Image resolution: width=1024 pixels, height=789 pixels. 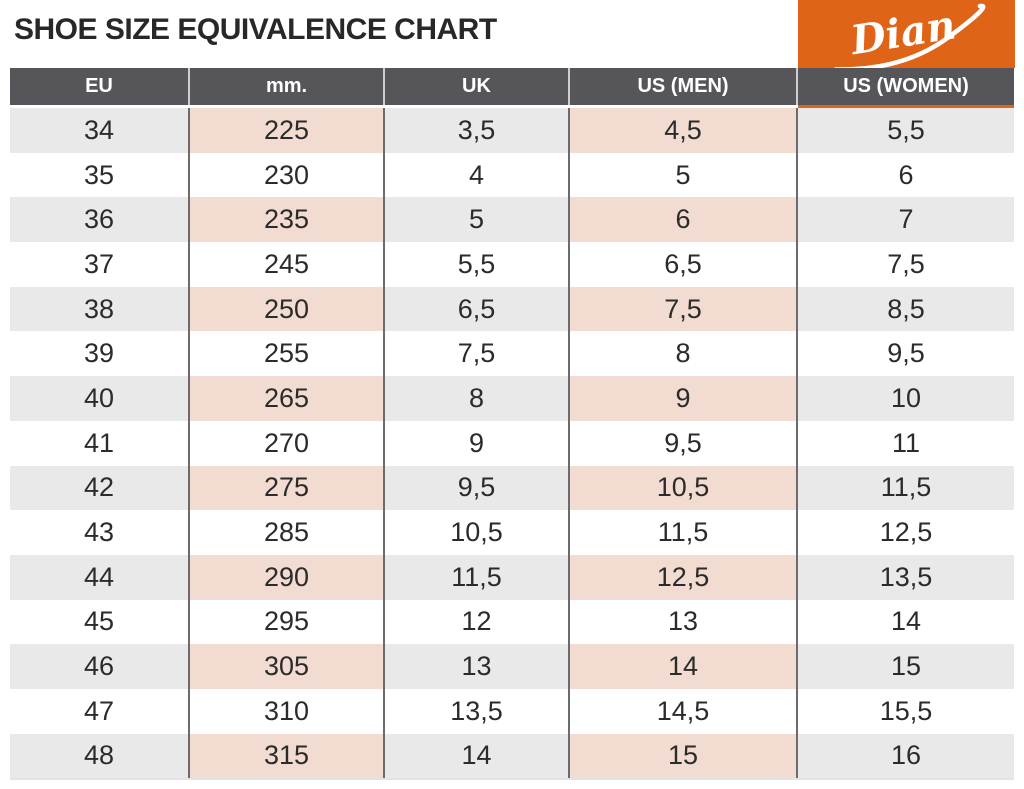 I want to click on table-cell: 230, so click(x=287, y=175).